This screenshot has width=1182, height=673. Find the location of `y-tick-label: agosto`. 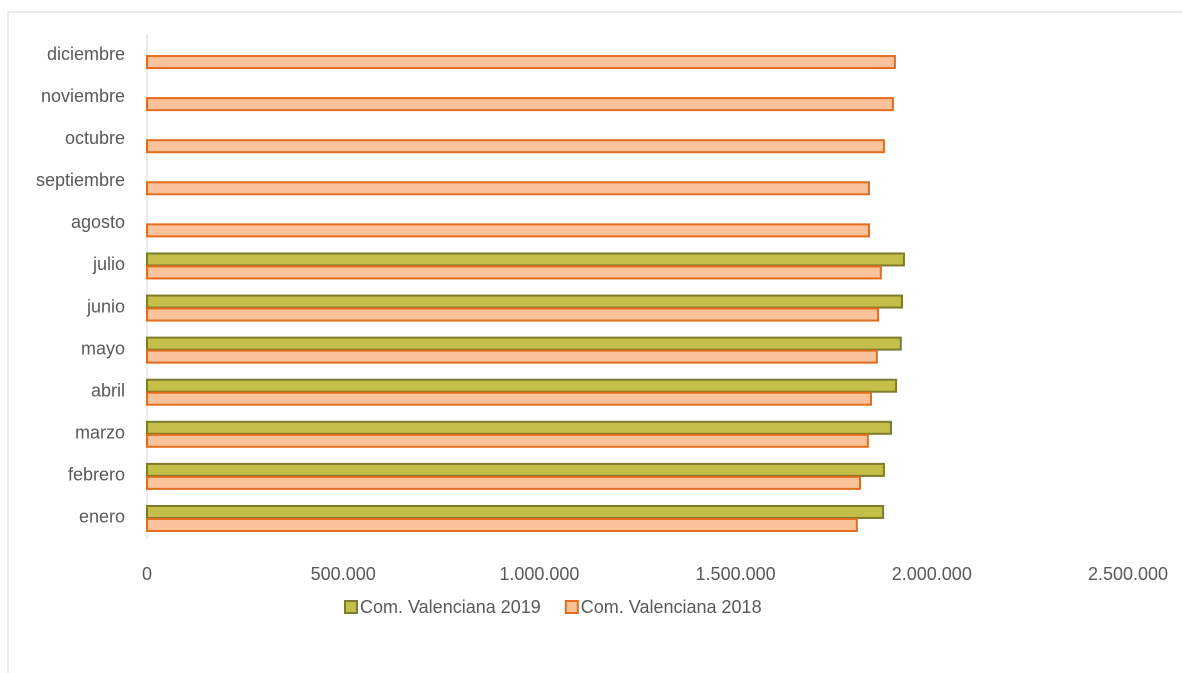

y-tick-label: agosto is located at coordinates (98, 222).